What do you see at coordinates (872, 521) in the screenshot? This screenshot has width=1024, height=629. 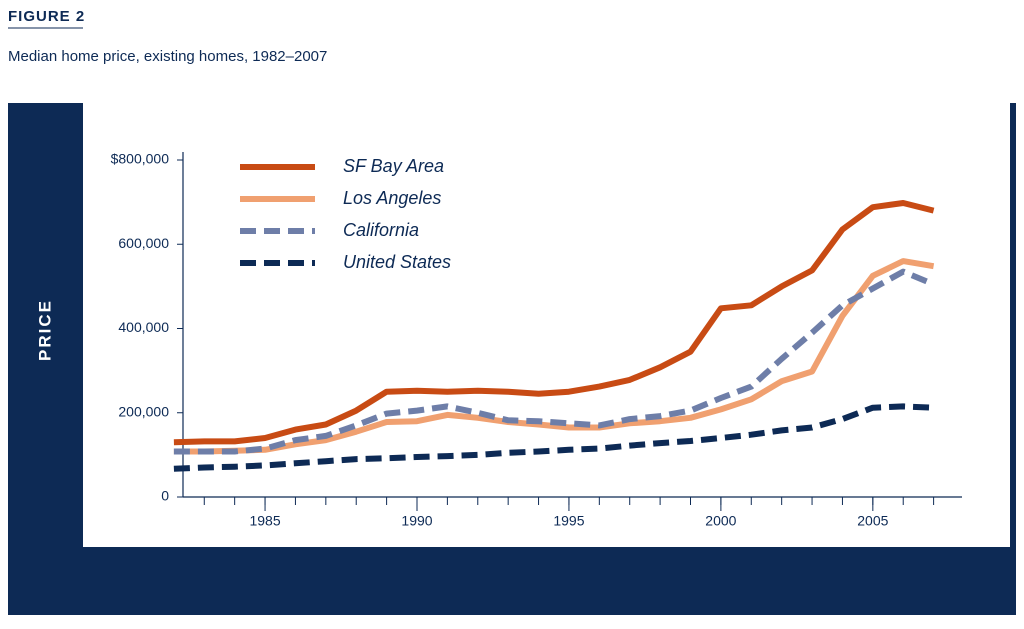 I see `x-tick-label: 2005` at bounding box center [872, 521].